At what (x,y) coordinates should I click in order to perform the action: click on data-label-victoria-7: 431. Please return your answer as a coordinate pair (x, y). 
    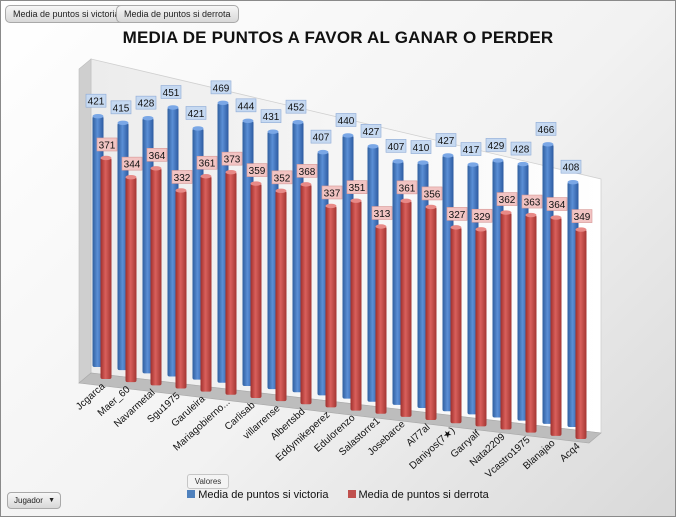
    Looking at the image, I should click on (271, 116).